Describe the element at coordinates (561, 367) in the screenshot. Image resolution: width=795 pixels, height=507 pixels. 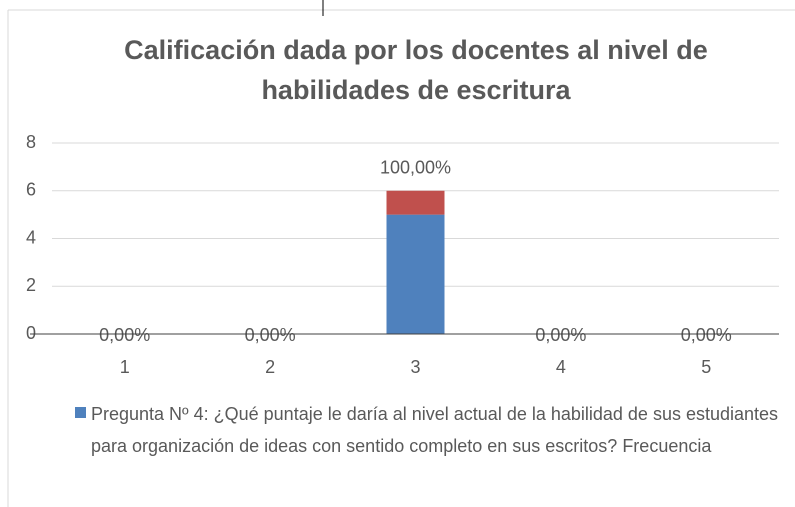
I see `x-tick-label: 4` at that location.